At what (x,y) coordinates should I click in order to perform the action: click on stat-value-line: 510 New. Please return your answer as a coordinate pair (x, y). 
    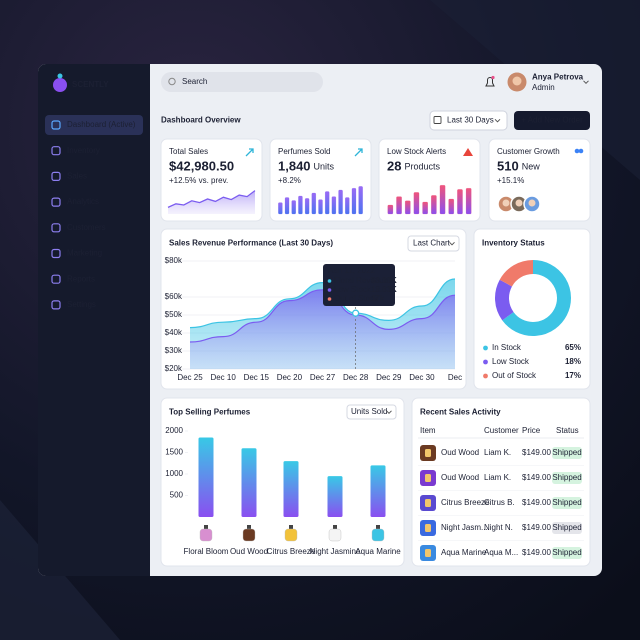
    Looking at the image, I should click on (518, 166).